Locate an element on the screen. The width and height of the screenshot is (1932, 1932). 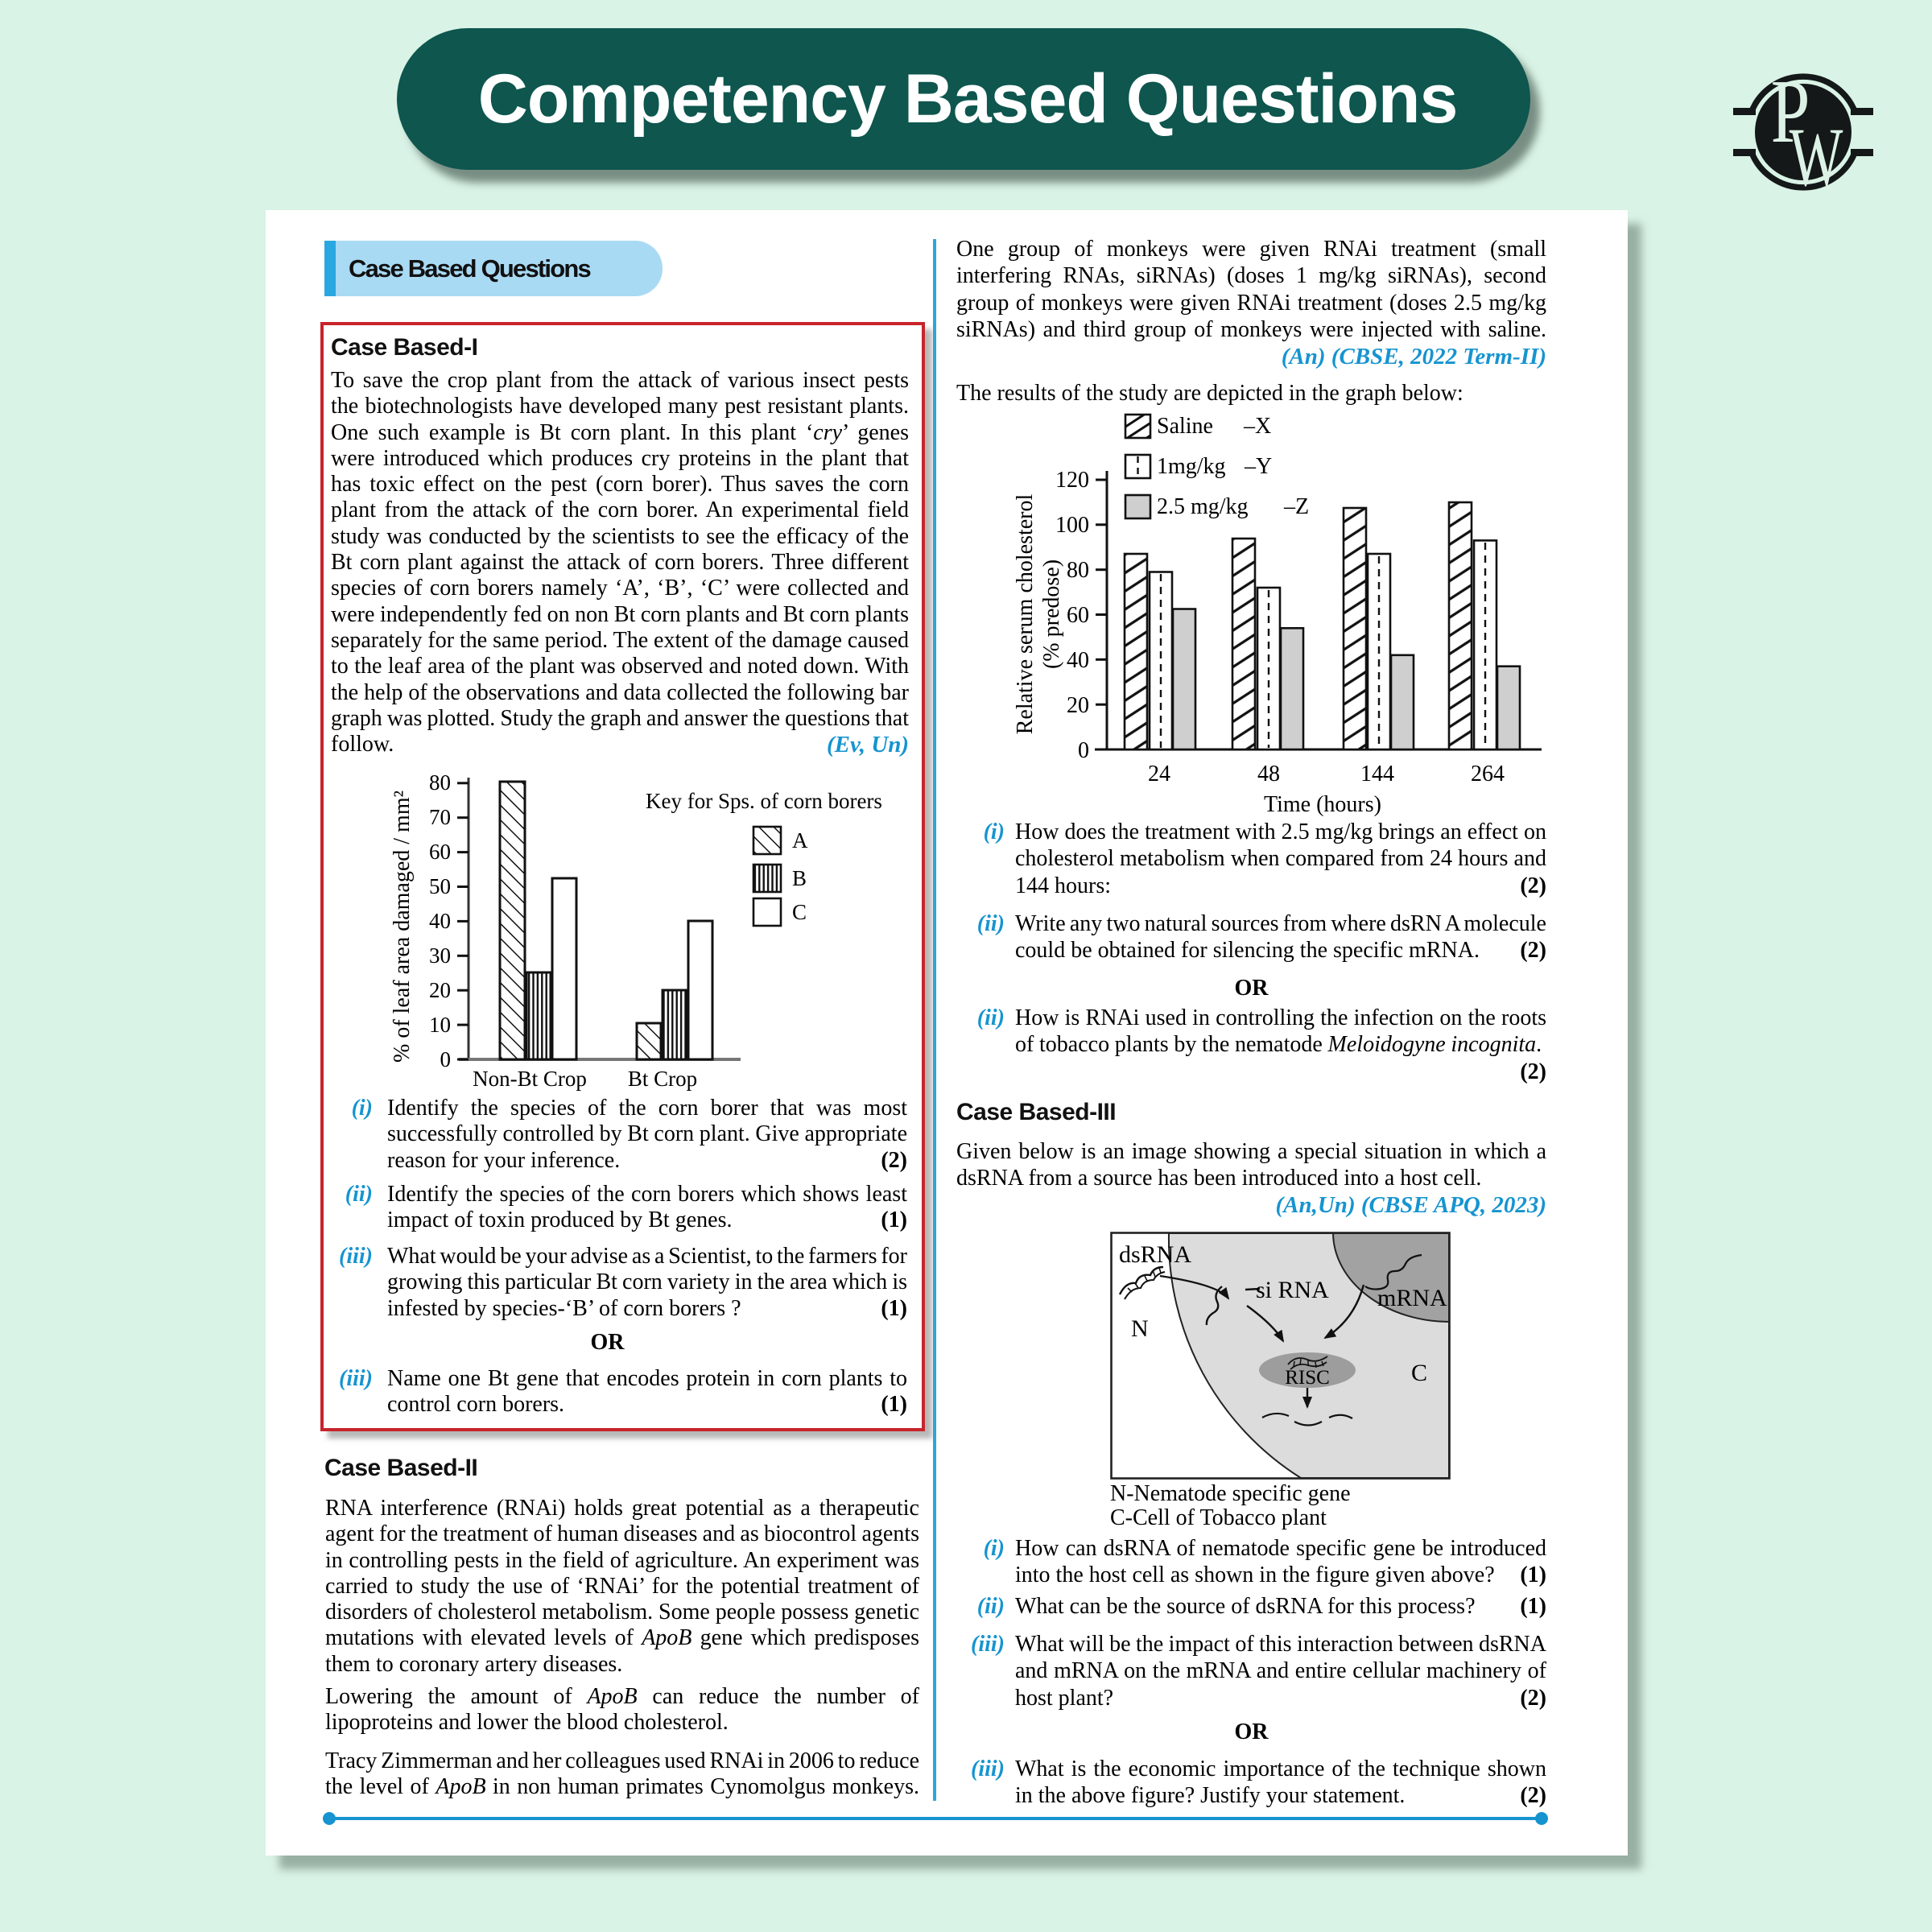
svg-text: 2.5 mg/kg is located at coordinates (1203, 506).